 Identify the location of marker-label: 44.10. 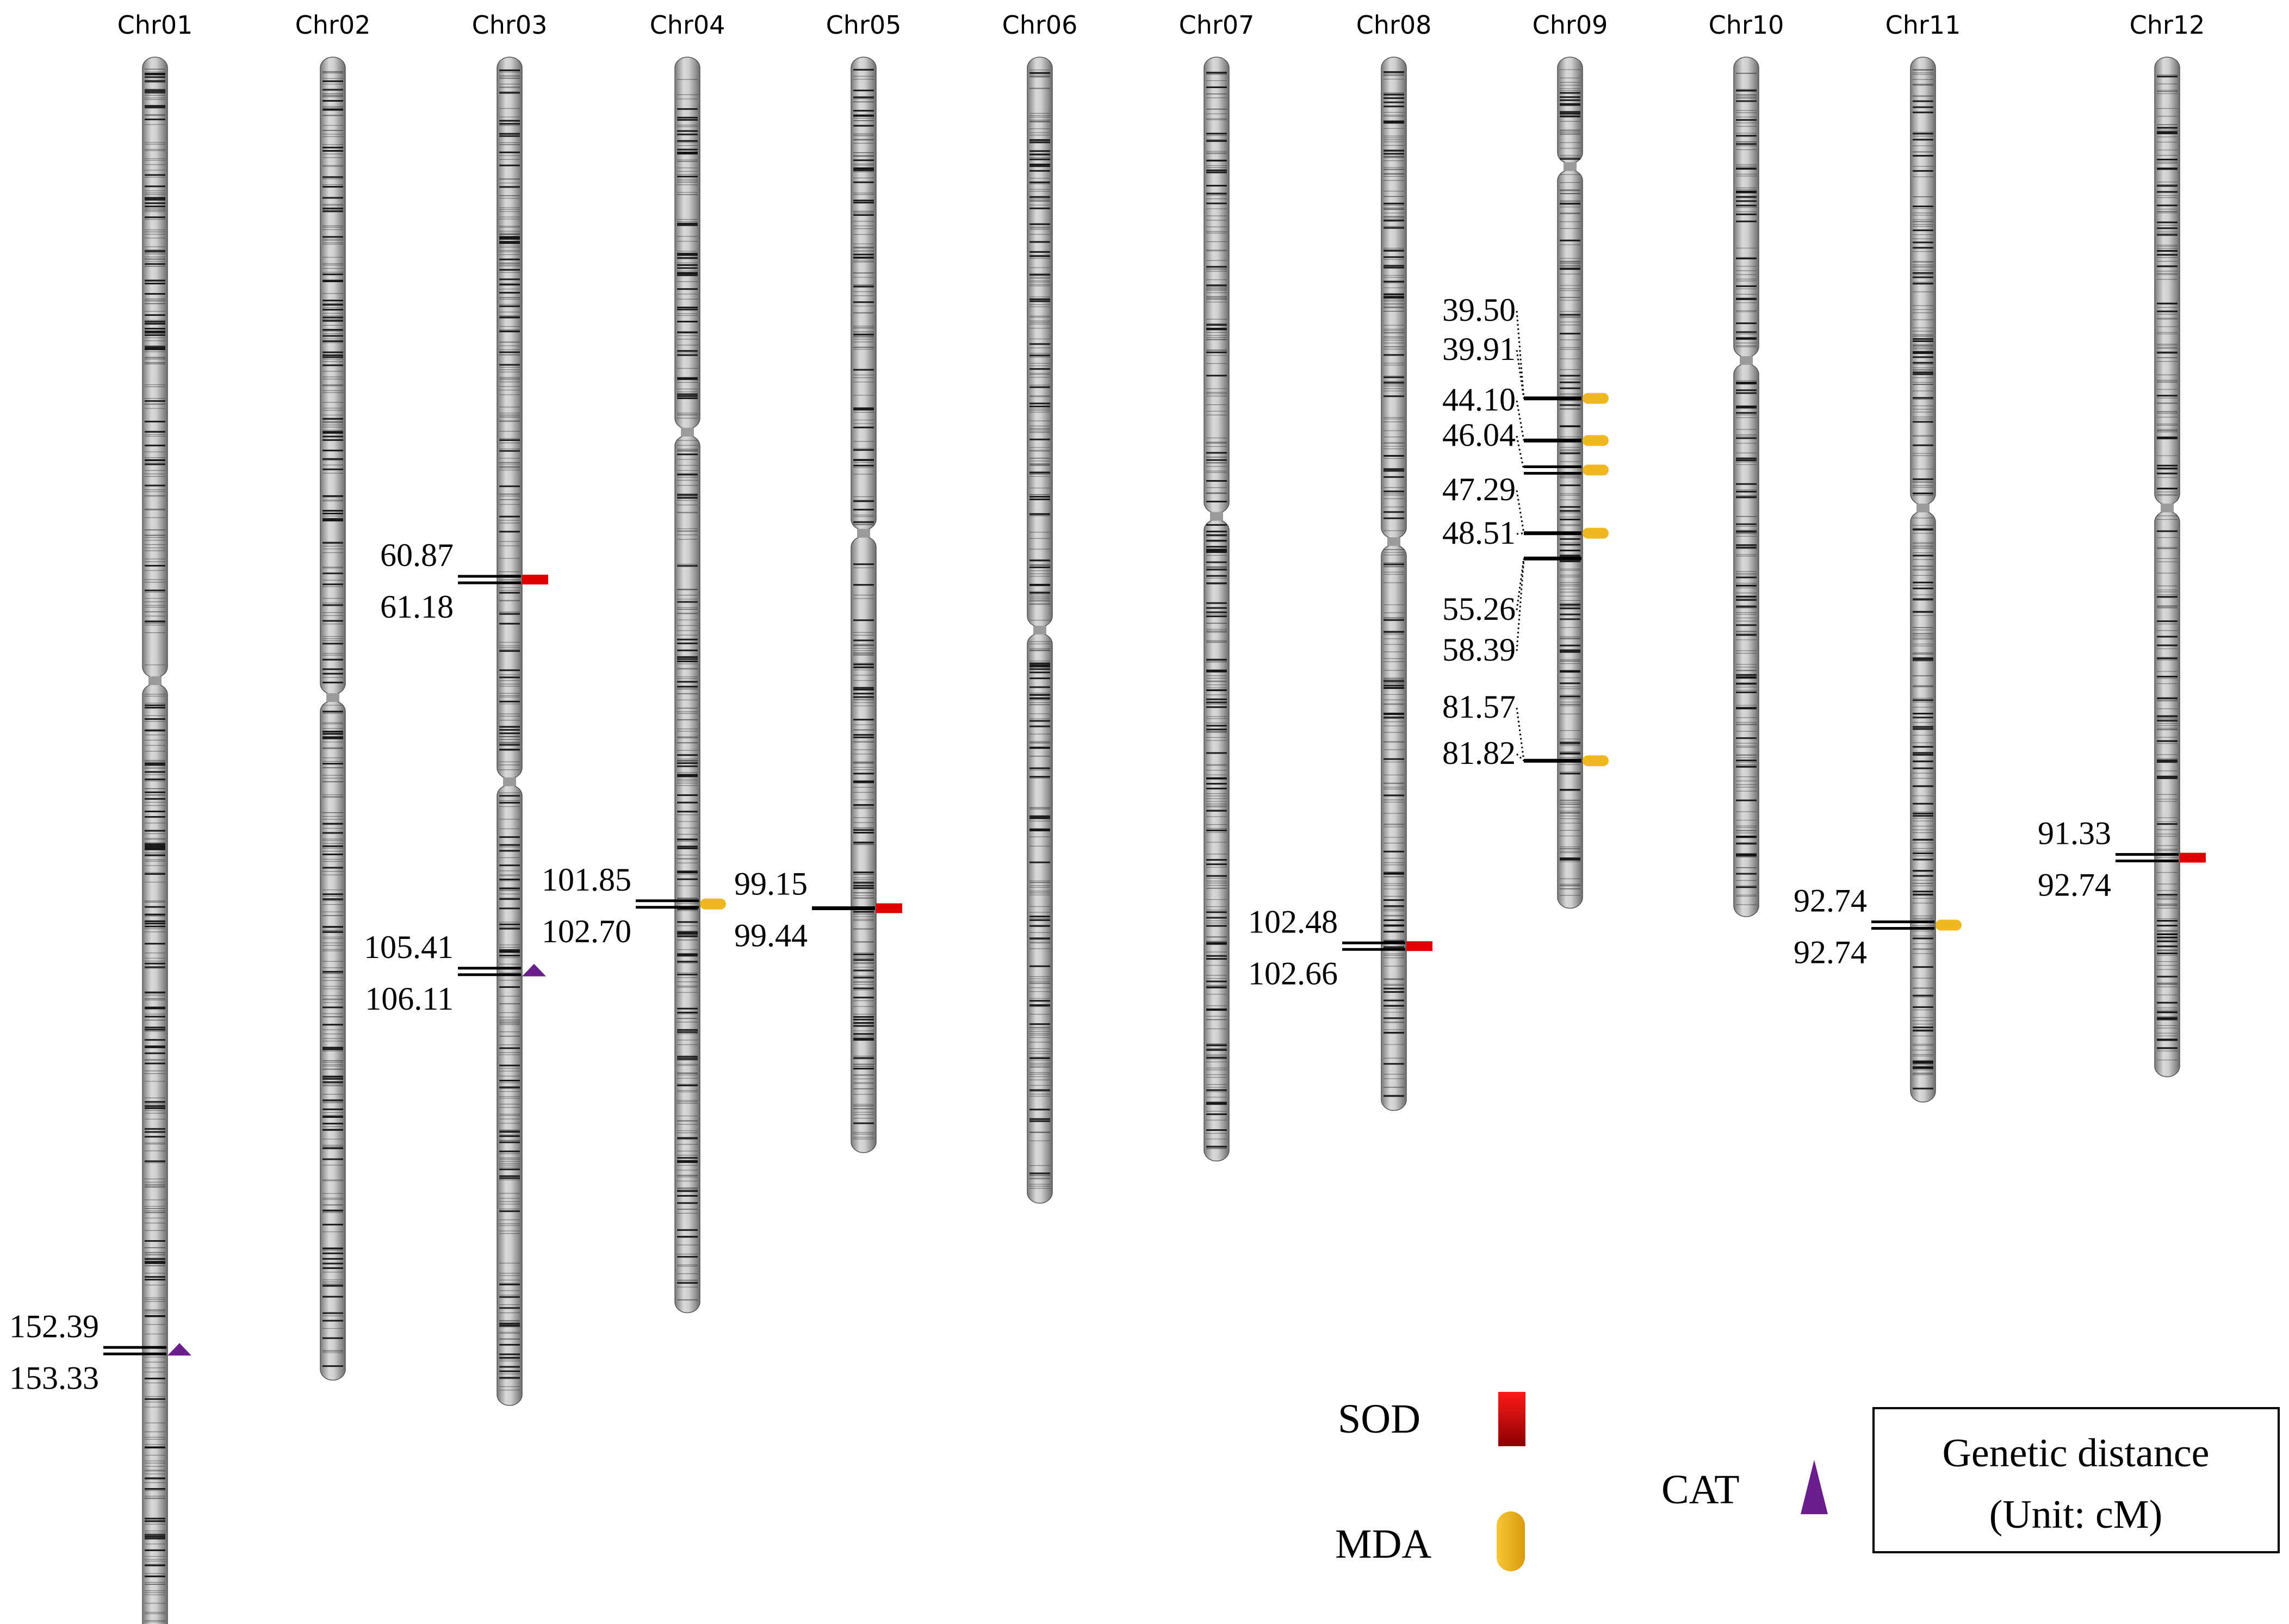
(1479, 400).